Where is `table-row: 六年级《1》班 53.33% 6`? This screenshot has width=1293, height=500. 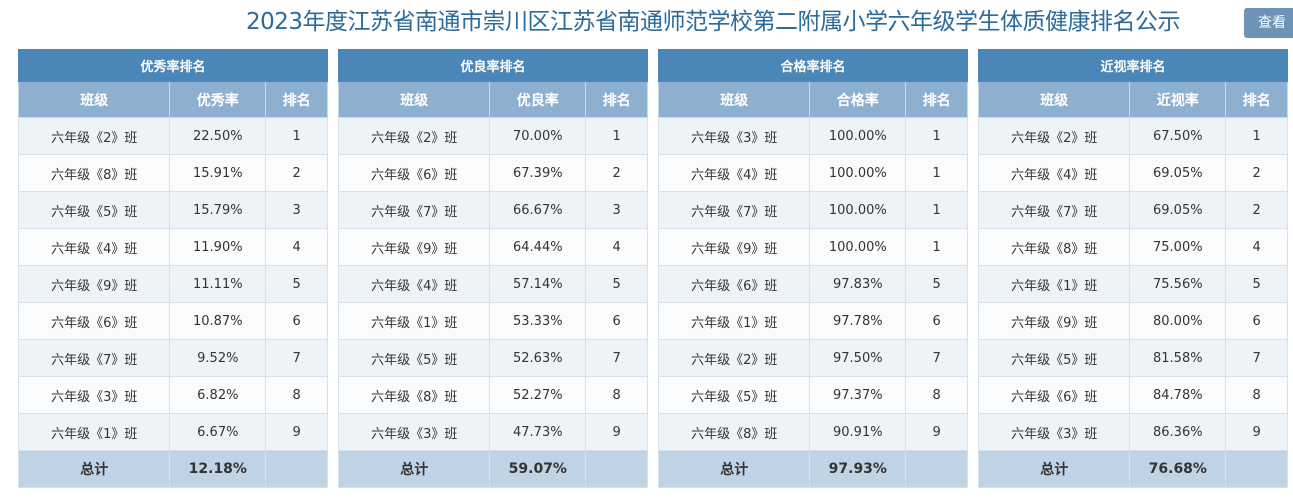 table-row: 六年级《1》班 53.33% 6 is located at coordinates (492, 321).